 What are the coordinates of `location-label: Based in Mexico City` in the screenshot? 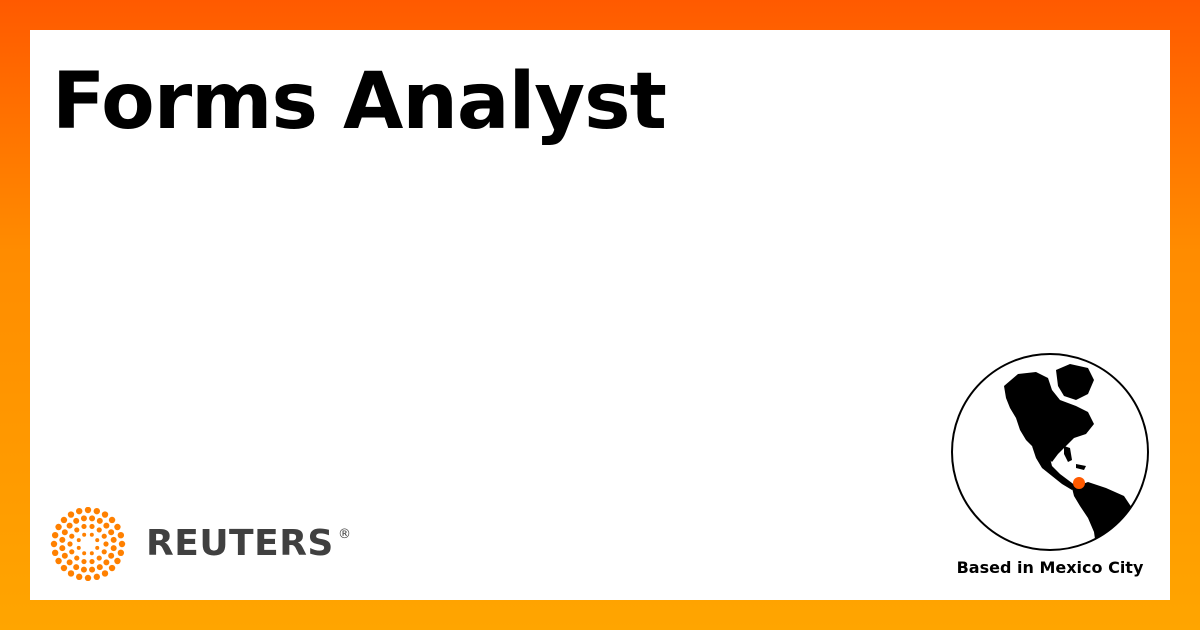 It's located at (1050, 567).